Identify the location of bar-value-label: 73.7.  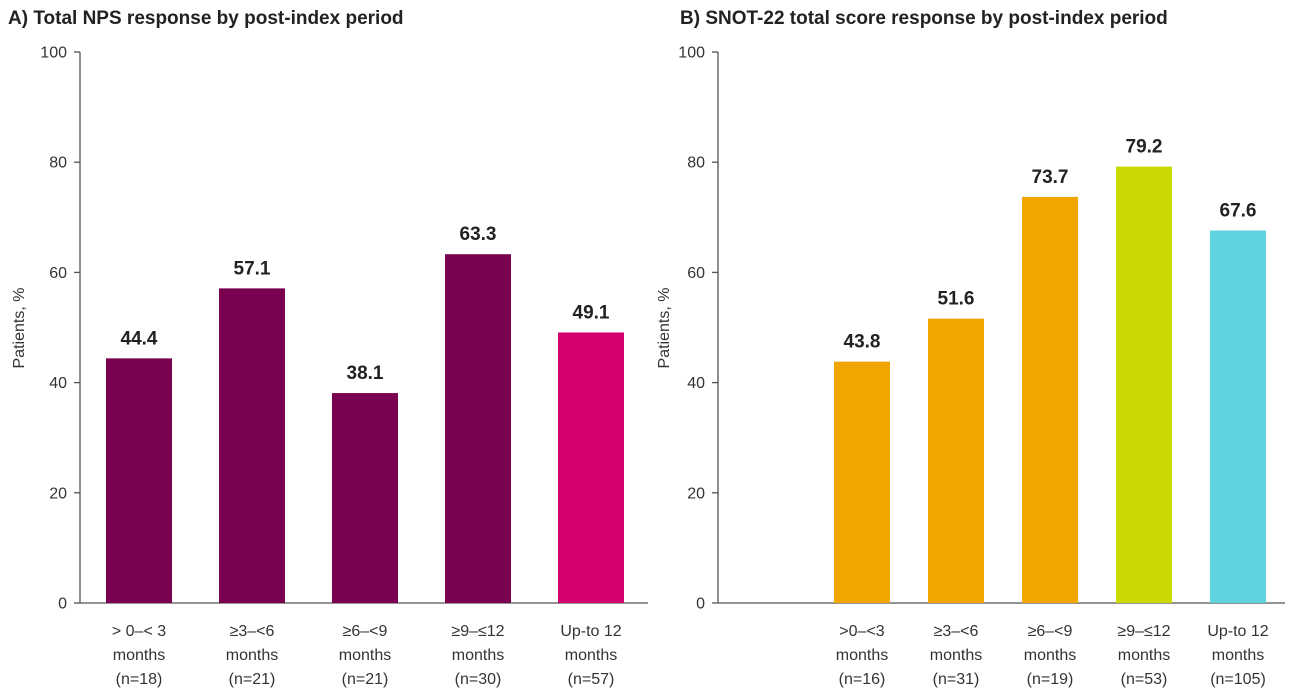
(1050, 177).